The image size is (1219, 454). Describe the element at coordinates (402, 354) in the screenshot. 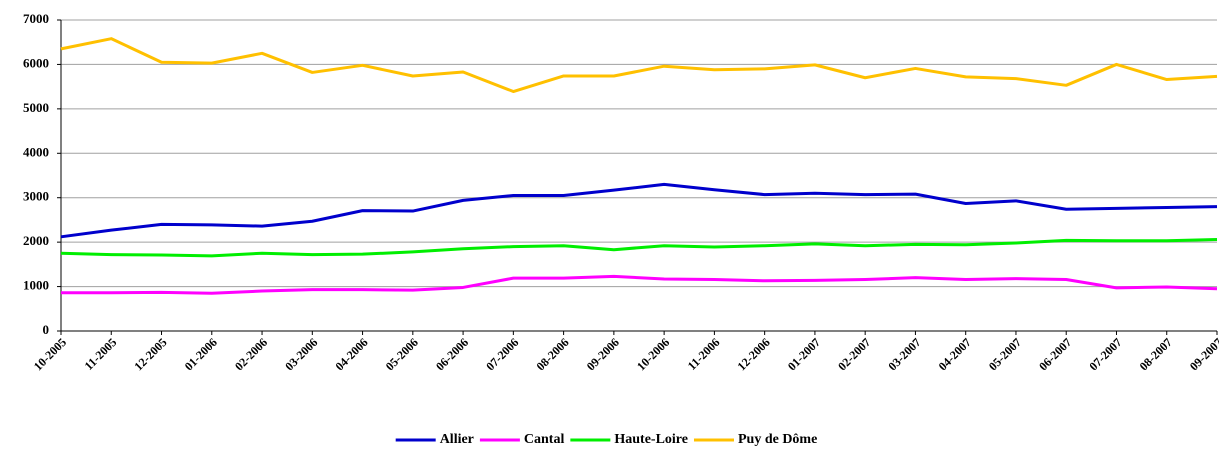

I see `x-tick-label: 05-2006` at that location.